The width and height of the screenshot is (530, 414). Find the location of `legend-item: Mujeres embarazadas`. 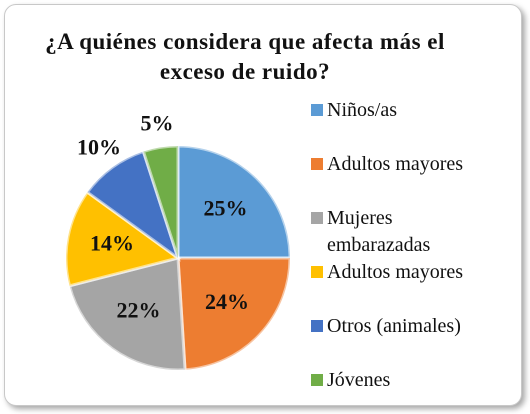

legend-item: Mujeres embarazadas is located at coordinates (411, 232).